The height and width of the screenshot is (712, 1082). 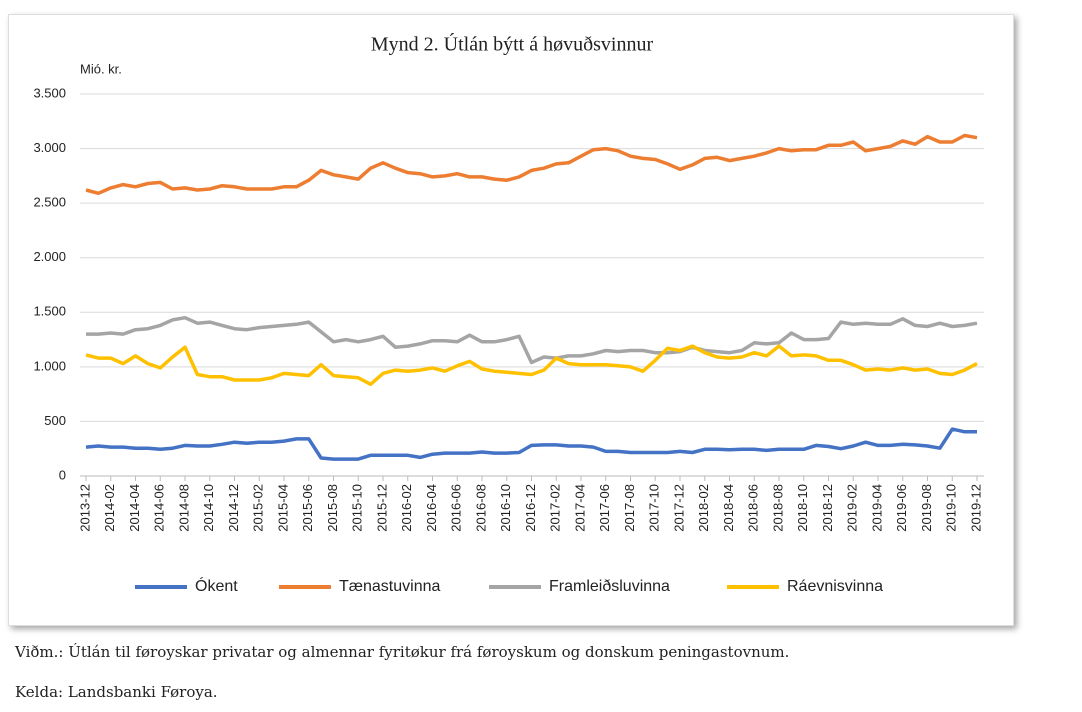 I want to click on x-tick-label: 2015-06, so click(x=307, y=508).